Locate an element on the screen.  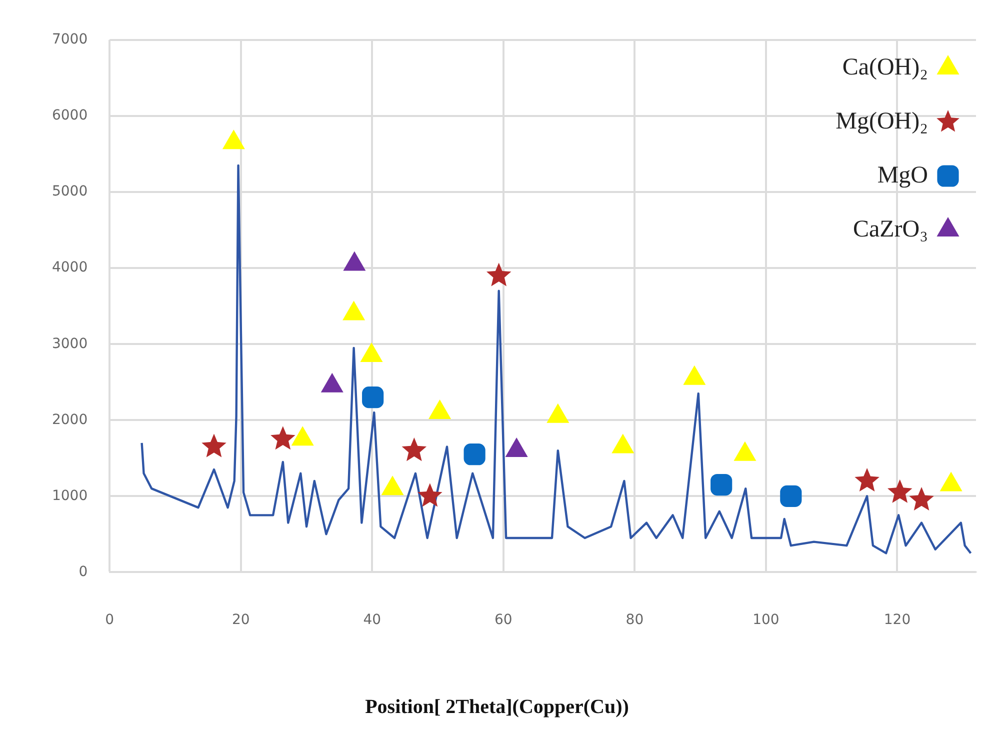
legend-label: MgO is located at coordinates (902, 175).